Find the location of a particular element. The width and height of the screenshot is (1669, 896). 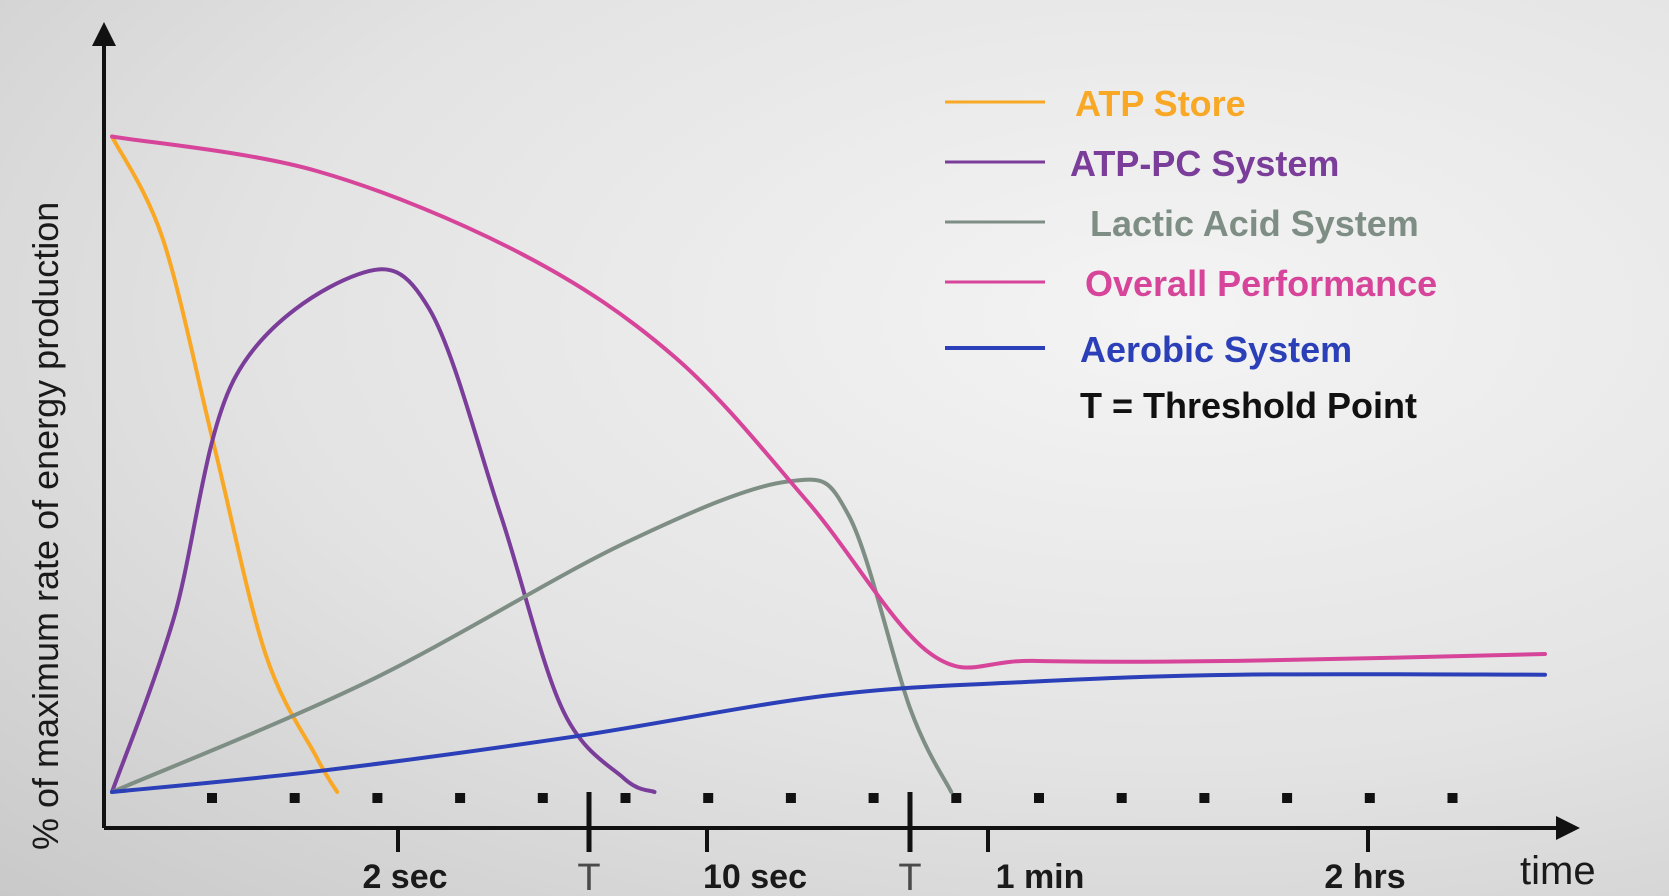

legend-label: ATP-PC System is located at coordinates (1204, 163).